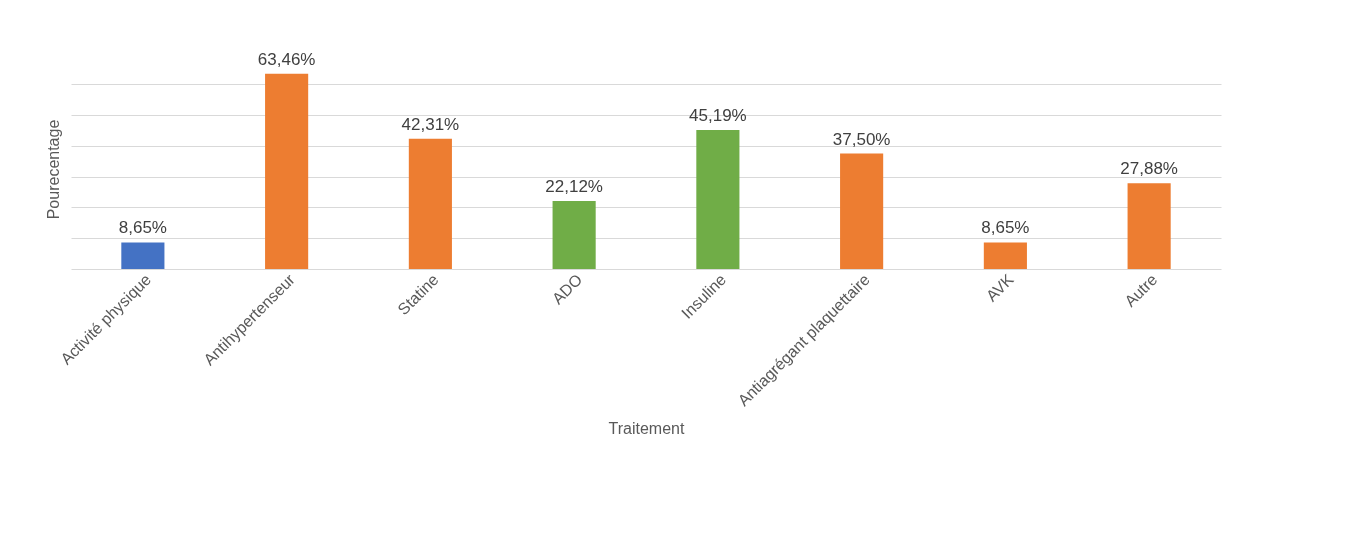  What do you see at coordinates (286, 59) in the screenshot?
I see `data-label: 63,46%` at bounding box center [286, 59].